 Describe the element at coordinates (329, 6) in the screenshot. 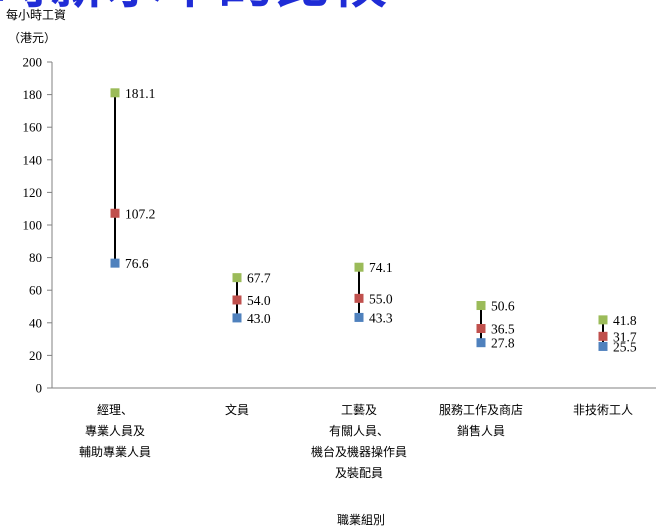

I see `title-banner: 時薪水平的比較` at that location.